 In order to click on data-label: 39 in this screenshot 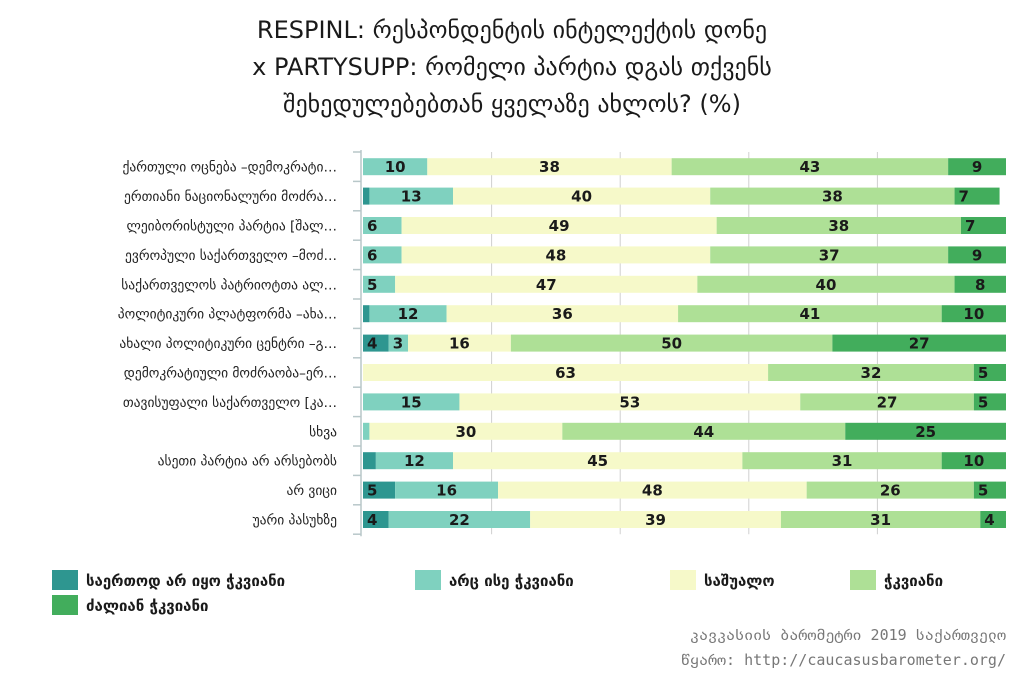, I will do `click(655, 520)`.